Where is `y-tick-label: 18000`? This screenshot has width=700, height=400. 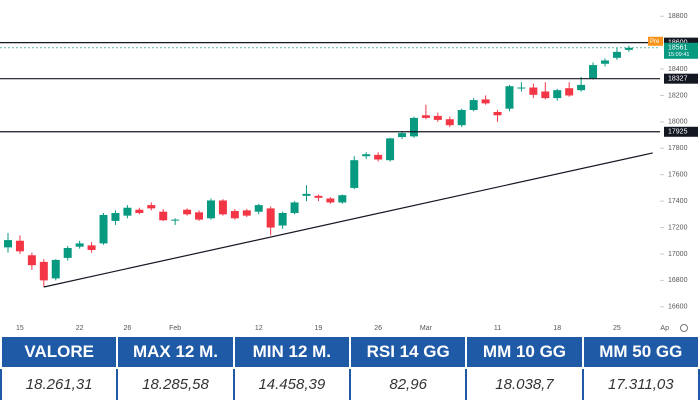
y-tick-label: 18000 is located at coordinates (678, 122).